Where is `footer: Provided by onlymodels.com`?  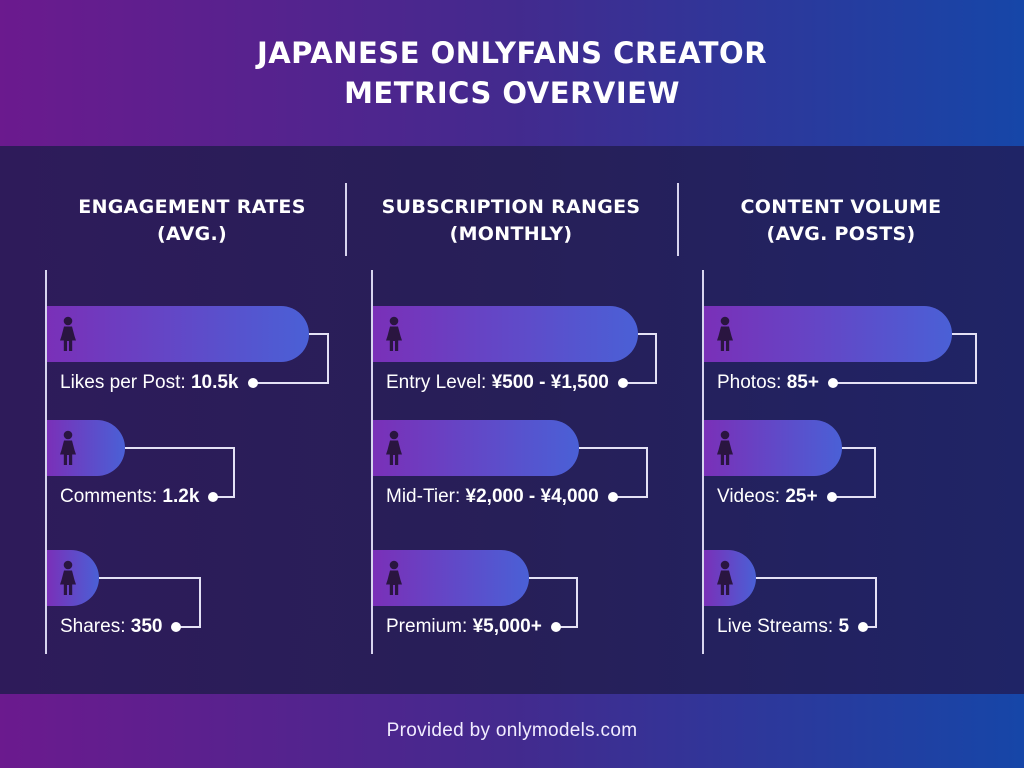
footer: Provided by onlymodels.com is located at coordinates (512, 731).